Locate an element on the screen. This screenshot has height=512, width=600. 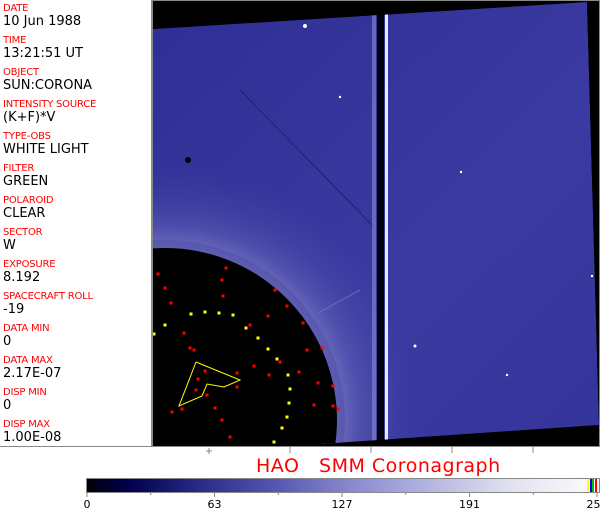
field-value: (K+F)*V is located at coordinates (29, 117).